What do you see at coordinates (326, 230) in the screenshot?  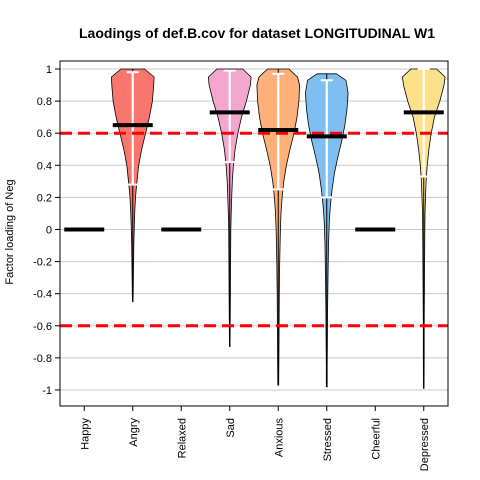 I see `violin-stressed` at bounding box center [326, 230].